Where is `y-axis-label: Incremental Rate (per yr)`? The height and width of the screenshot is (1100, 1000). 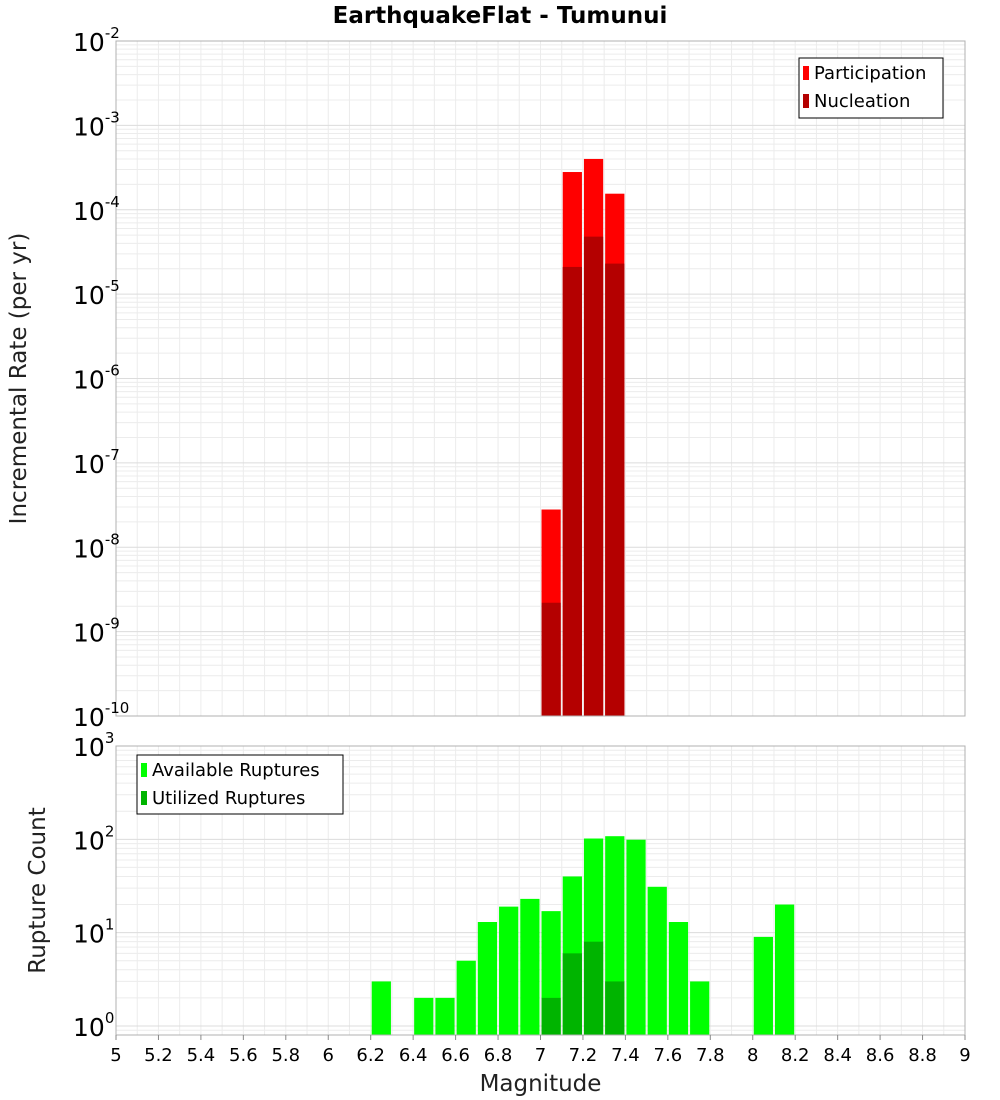
y-axis-label: Incremental Rate (per yr) is located at coordinates (19, 379).